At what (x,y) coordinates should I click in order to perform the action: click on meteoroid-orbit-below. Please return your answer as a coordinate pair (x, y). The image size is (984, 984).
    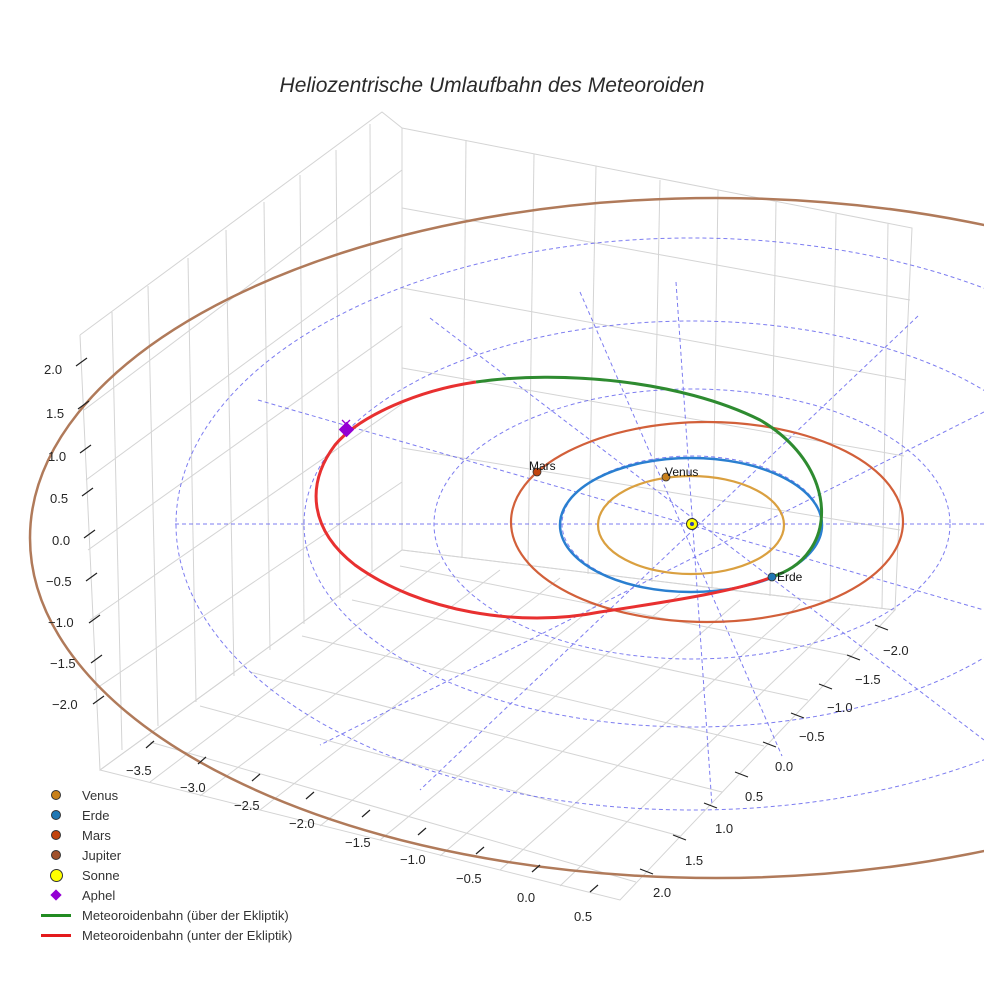
    Looking at the image, I should click on (543, 500).